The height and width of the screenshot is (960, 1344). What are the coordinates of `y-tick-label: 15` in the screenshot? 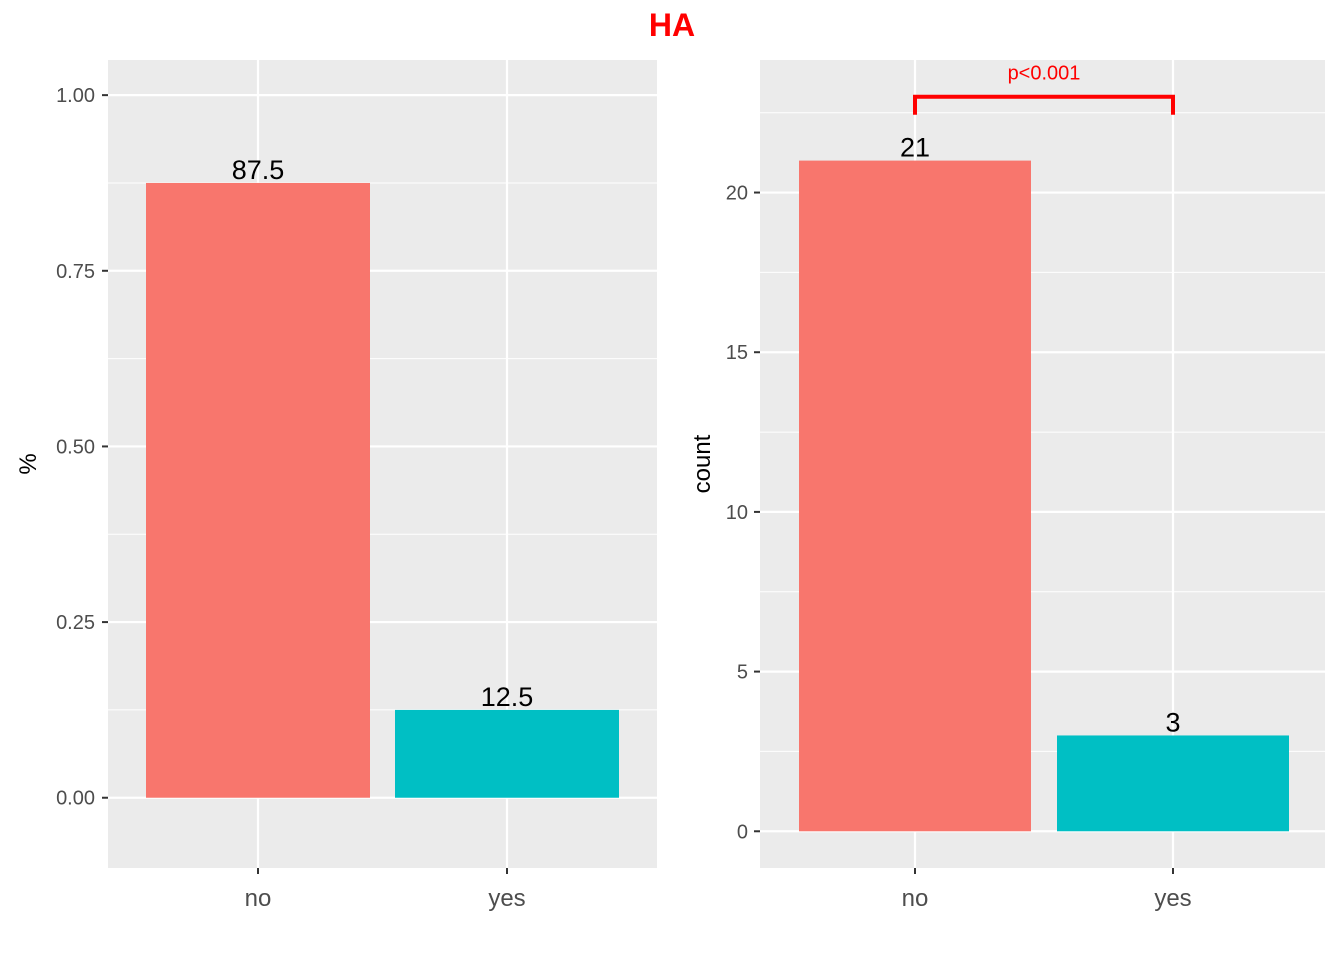 It's located at (737, 353).